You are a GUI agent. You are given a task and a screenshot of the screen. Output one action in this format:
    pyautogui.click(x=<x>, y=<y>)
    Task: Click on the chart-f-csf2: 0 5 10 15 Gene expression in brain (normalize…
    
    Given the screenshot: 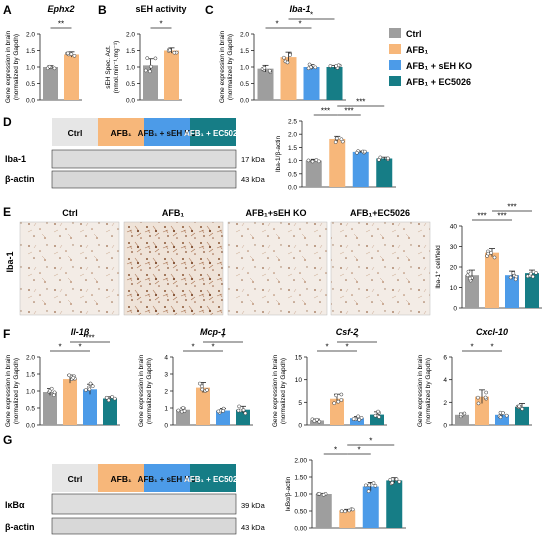 What is the action you would take?
    pyautogui.click(x=329, y=378)
    